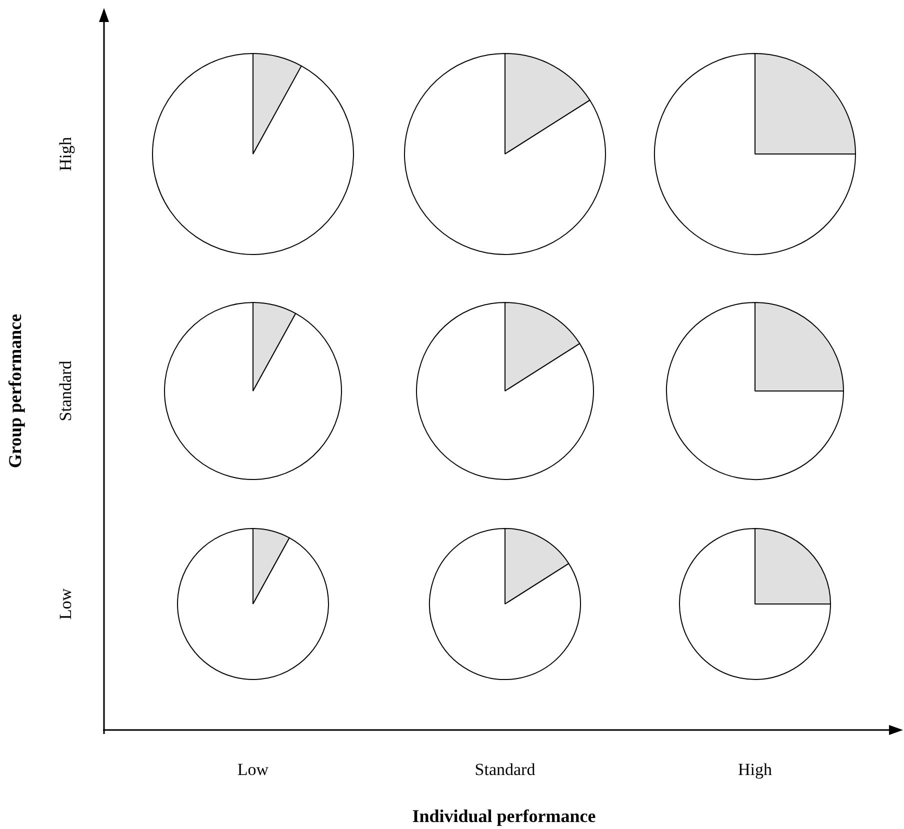 This screenshot has width=904, height=829. What do you see at coordinates (15, 391) in the screenshot?
I see `text: Group performance` at bounding box center [15, 391].